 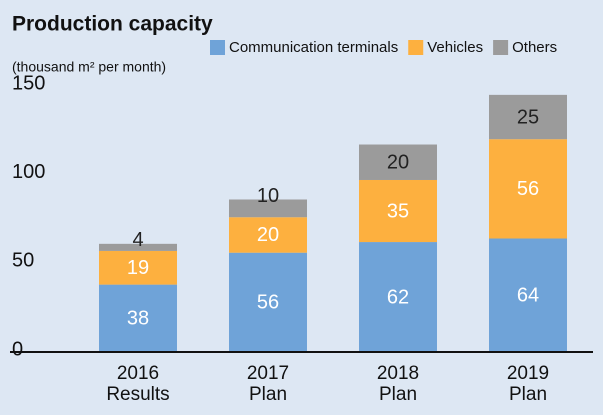 What do you see at coordinates (112, 24) in the screenshot?
I see `chart-title: Production capacity` at bounding box center [112, 24].